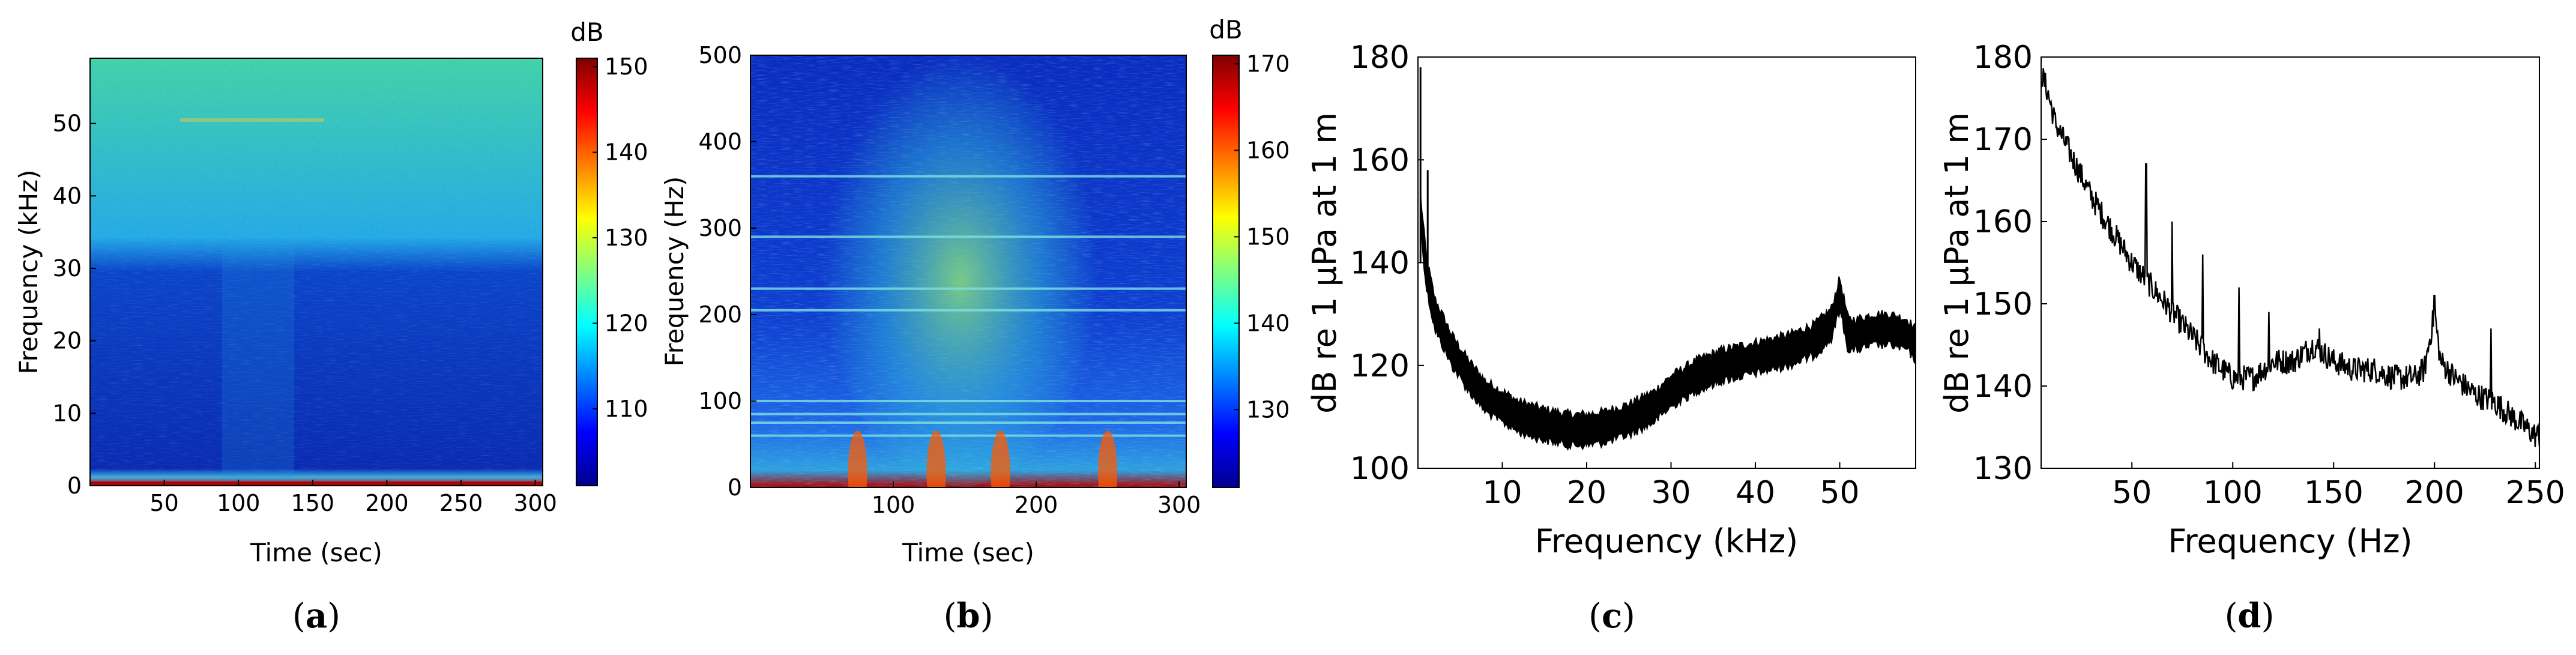 Image resolution: width=2576 pixels, height=655 pixels. Describe the element at coordinates (67, 413) in the screenshot. I see `panel-a-ytick-label: 10` at that location.